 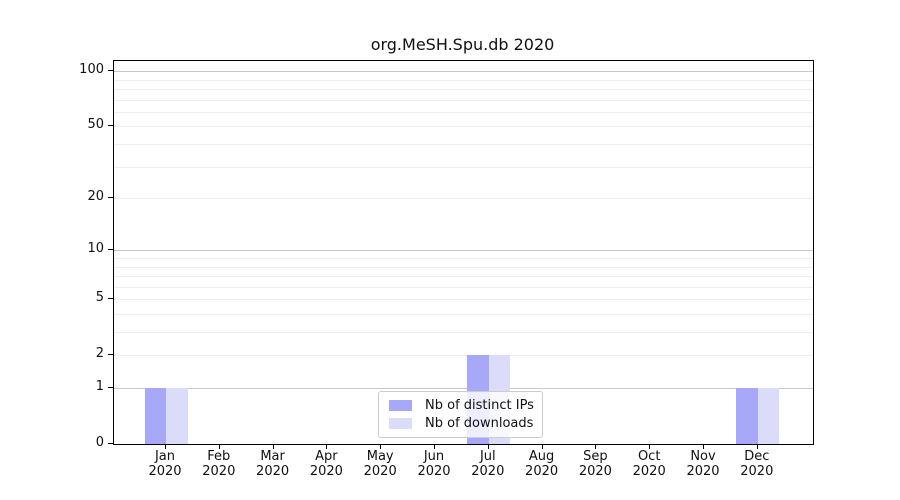 I want to click on x-axis-tick-label: Jan 2020, so click(x=165, y=464).